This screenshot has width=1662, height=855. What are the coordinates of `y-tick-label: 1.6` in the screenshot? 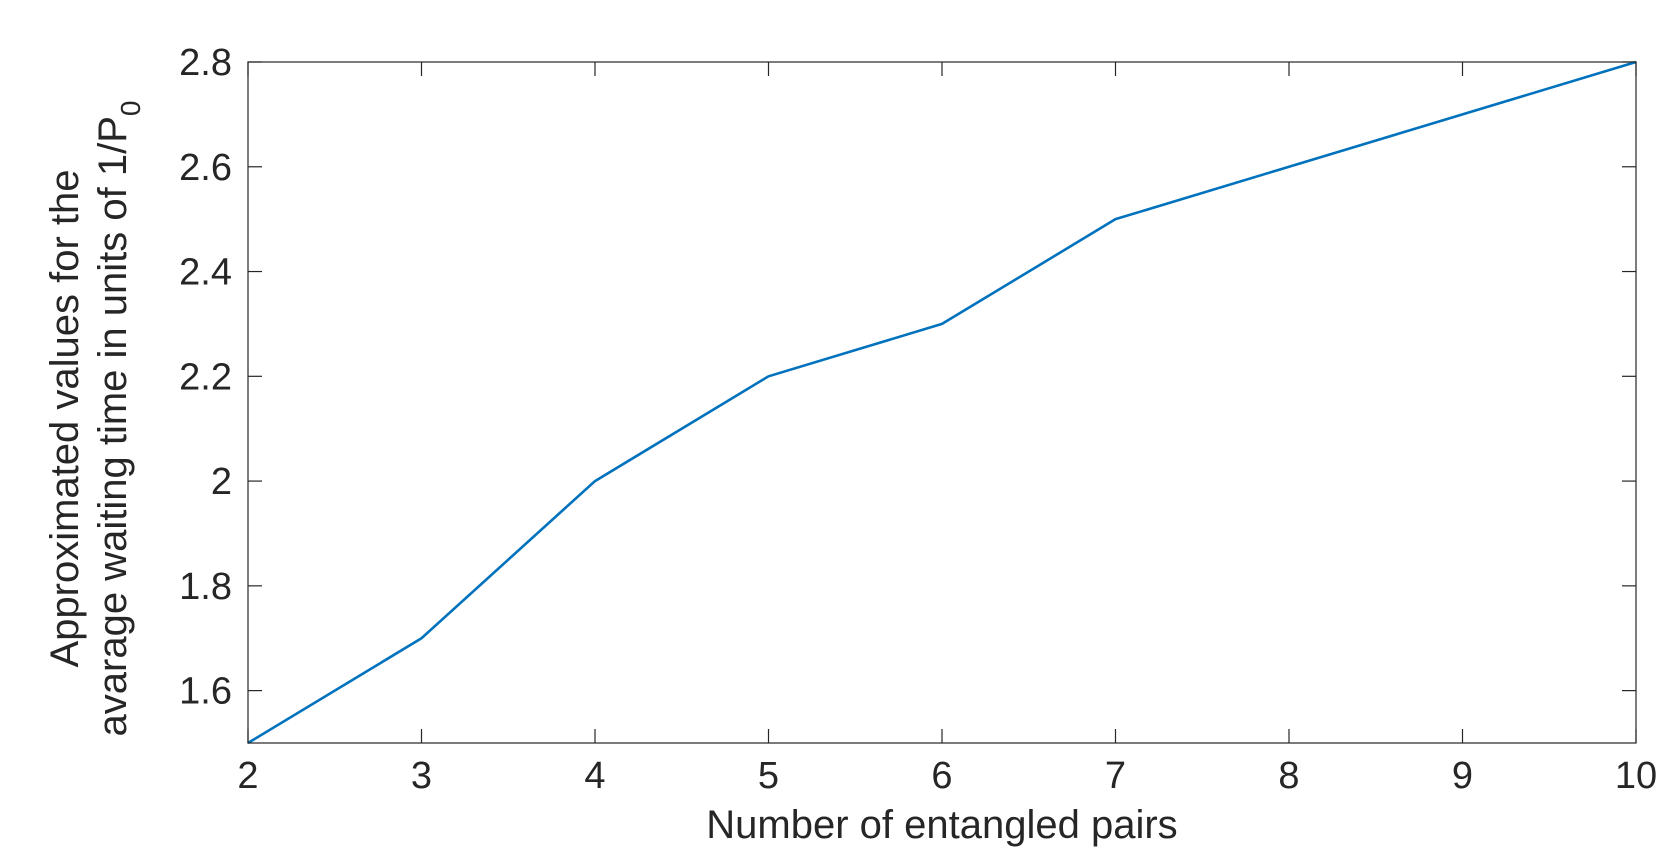 It's located at (205, 692).